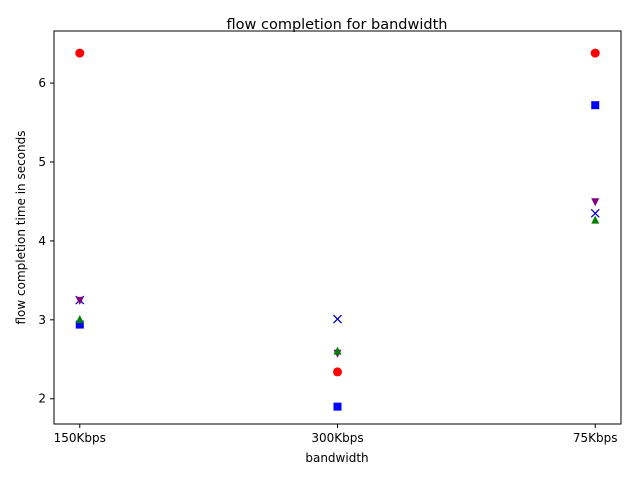 This screenshot has width=640, height=485. What do you see at coordinates (337, 438) in the screenshot?
I see `x-tick-label: 300Kbps` at bounding box center [337, 438].